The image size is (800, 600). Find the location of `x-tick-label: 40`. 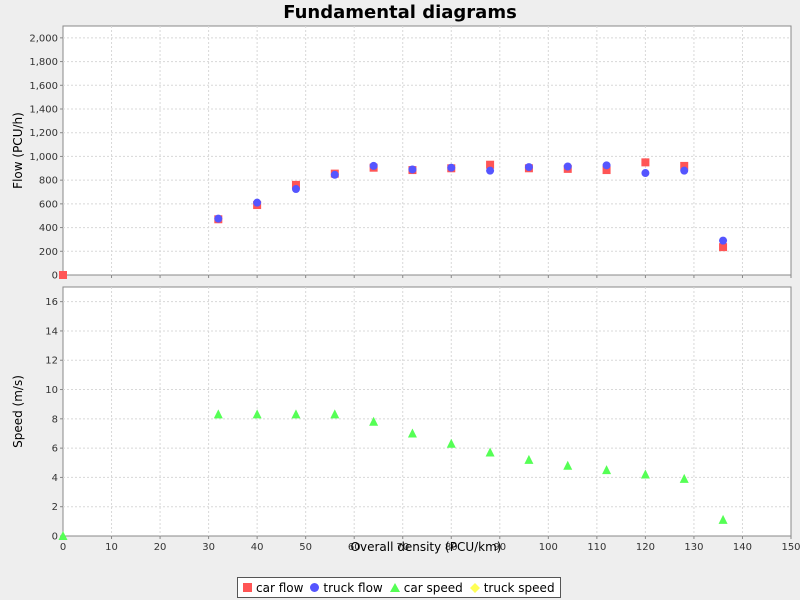

x-tick-label: 40 is located at coordinates (257, 547).